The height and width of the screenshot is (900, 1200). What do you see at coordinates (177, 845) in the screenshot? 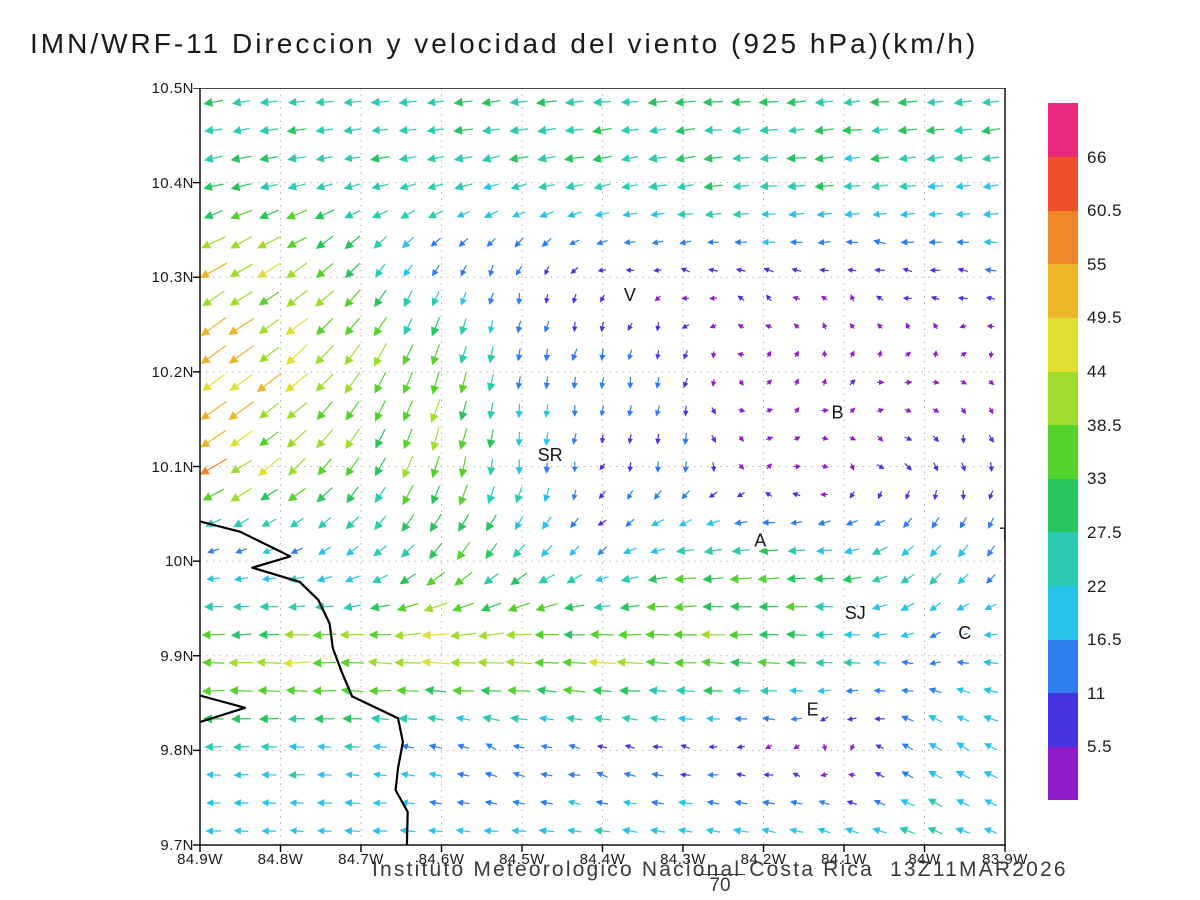
I see `lat-tick-label: 9.7N` at bounding box center [177, 845].